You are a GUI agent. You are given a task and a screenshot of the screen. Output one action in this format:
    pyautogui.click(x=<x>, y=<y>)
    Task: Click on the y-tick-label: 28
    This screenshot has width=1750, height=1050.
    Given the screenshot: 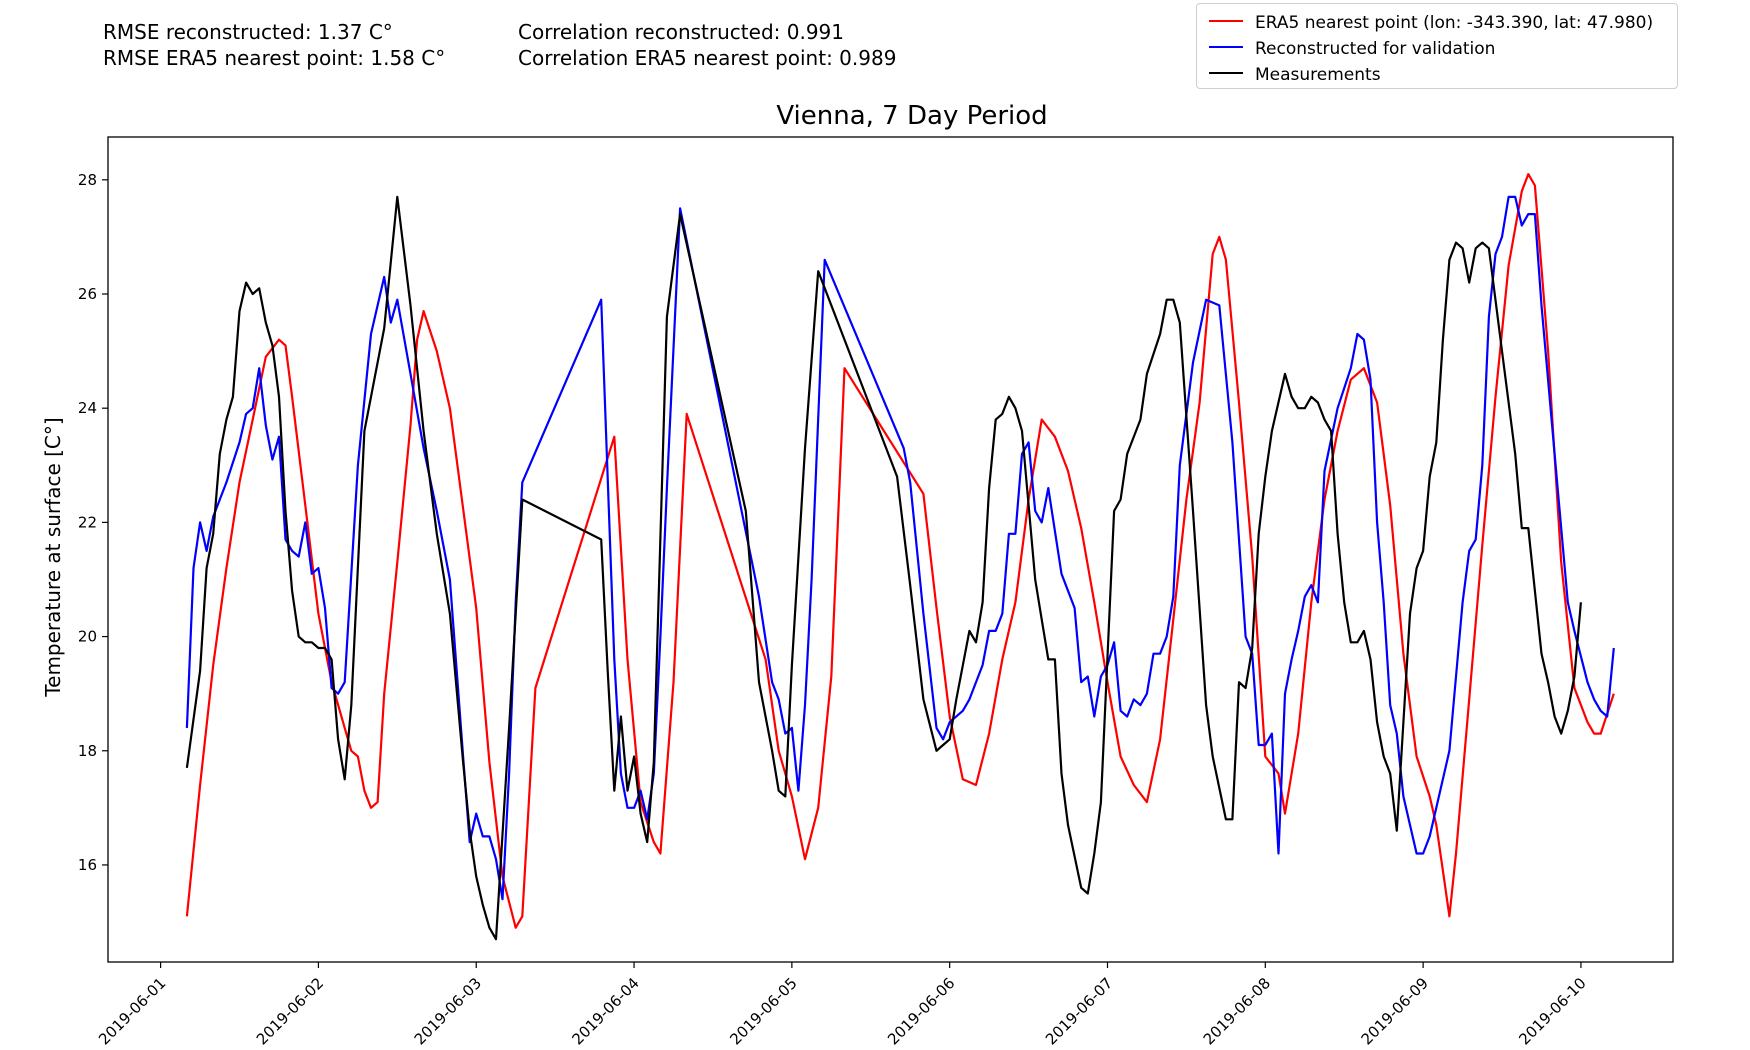 What is the action you would take?
    pyautogui.click(x=87, y=180)
    